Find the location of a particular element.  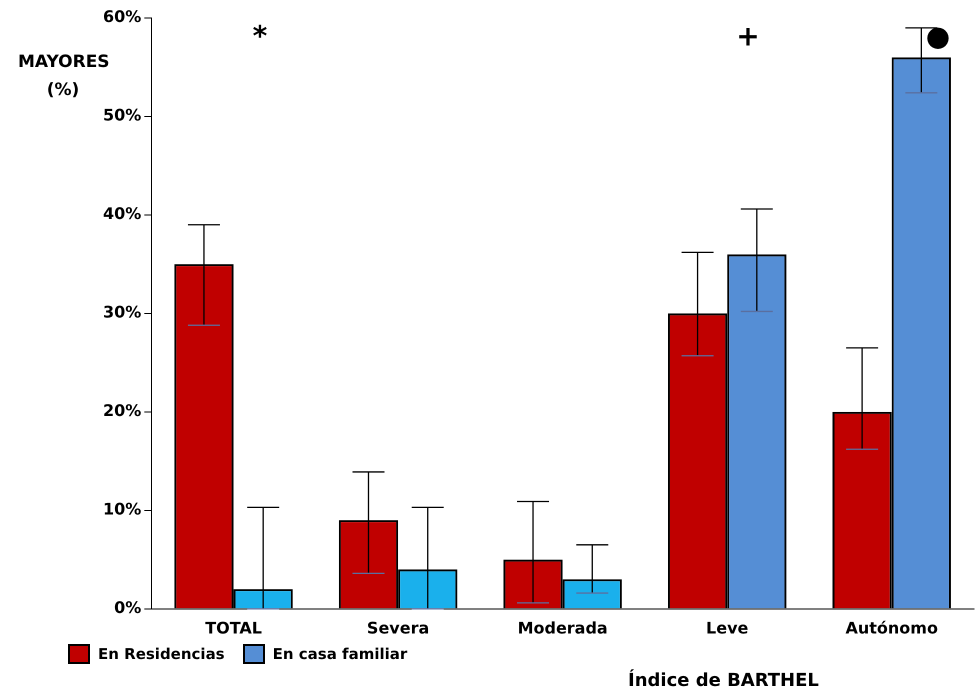

x-tick-label: TOTAL is located at coordinates (233, 628).